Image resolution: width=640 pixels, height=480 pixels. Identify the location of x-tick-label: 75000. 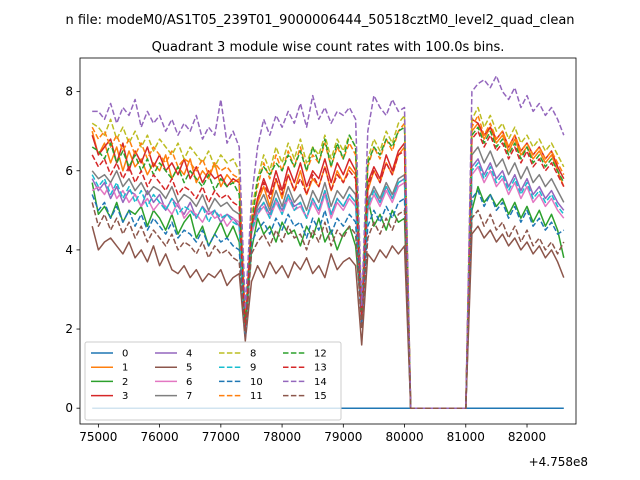
(98, 437).